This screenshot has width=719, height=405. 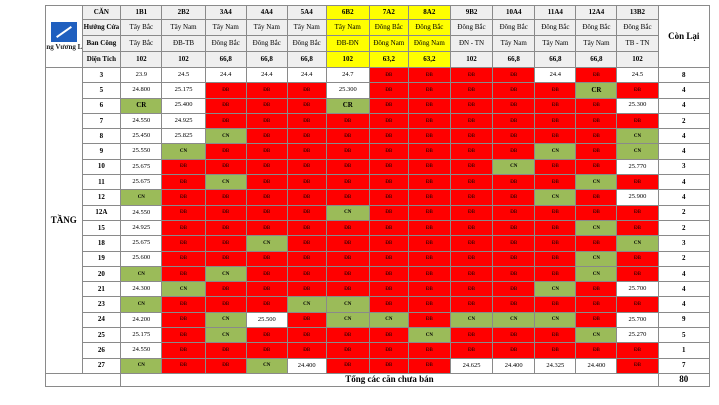 I want to click on price-cell: 24.625, so click(x=471, y=365).